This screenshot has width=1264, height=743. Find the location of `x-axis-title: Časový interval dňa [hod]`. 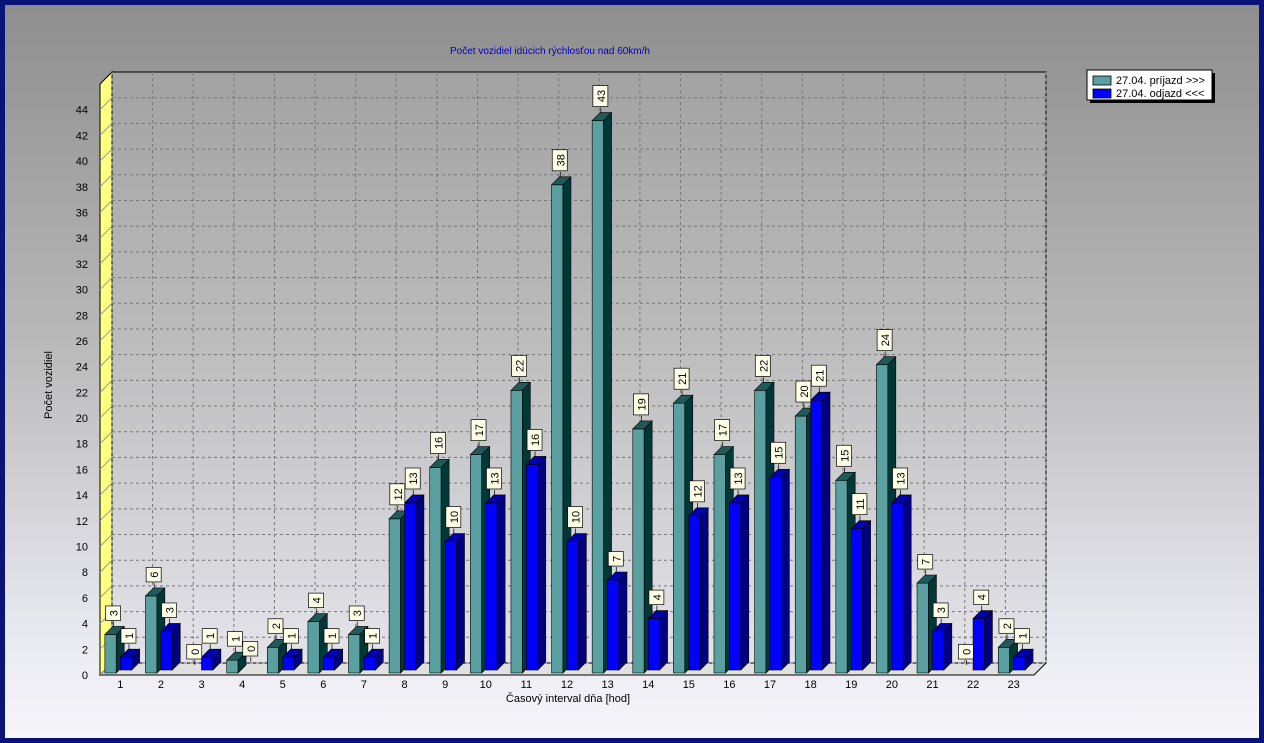

x-axis-title: Časový interval dňa [hod] is located at coordinates (568, 698).